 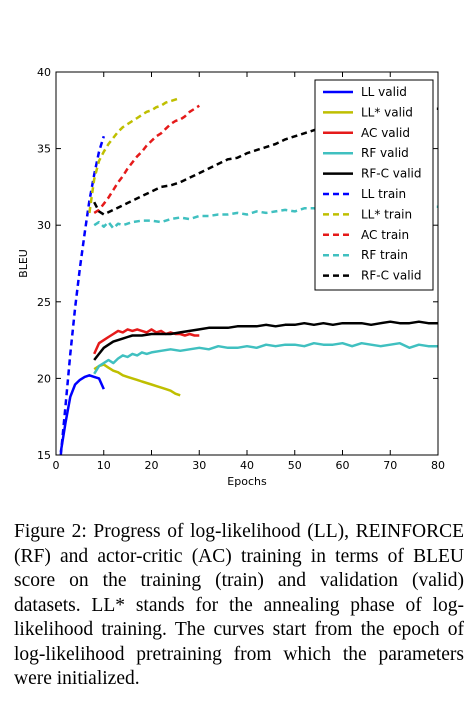 What do you see at coordinates (295, 465) in the screenshot?
I see `x-tick-label: 50` at bounding box center [295, 465].